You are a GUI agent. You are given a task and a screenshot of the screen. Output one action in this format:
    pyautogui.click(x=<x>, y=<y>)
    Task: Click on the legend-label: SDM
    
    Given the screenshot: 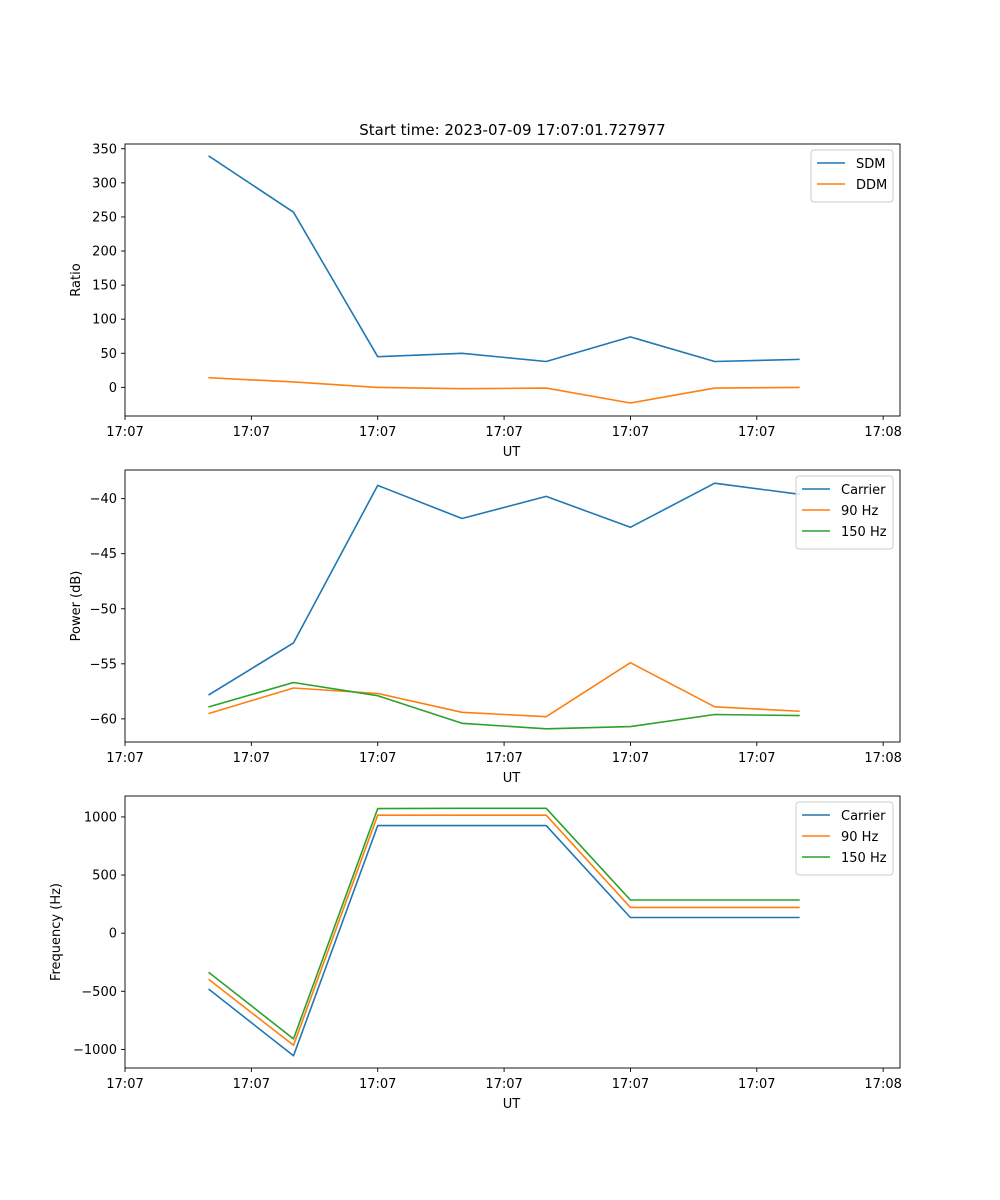 What is the action you would take?
    pyautogui.click(x=870, y=164)
    